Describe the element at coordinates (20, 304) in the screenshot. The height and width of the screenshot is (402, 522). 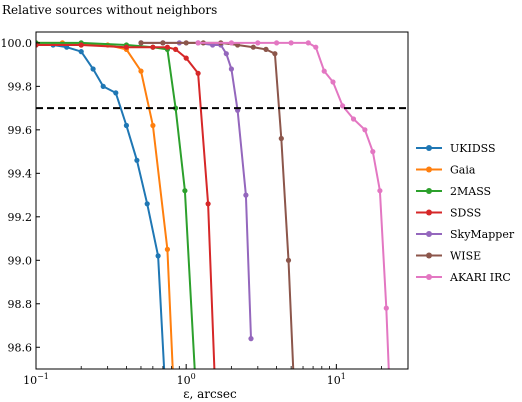
I see `y-tick-label: 98.8` at that location.